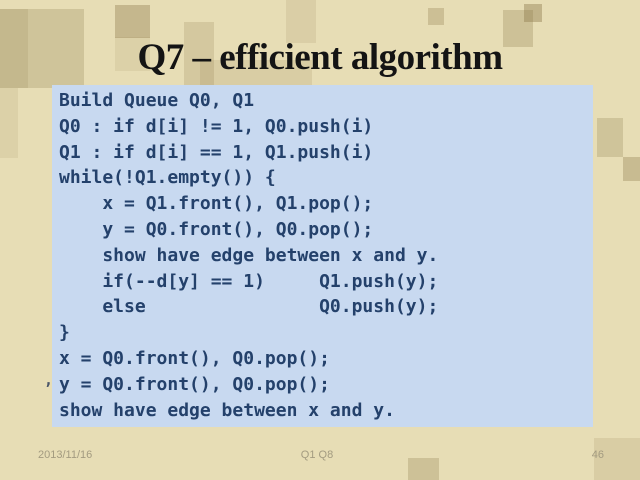 Image resolution: width=640 pixels, height=480 pixels. I want to click on footer-page-number: 46, so click(597, 455).